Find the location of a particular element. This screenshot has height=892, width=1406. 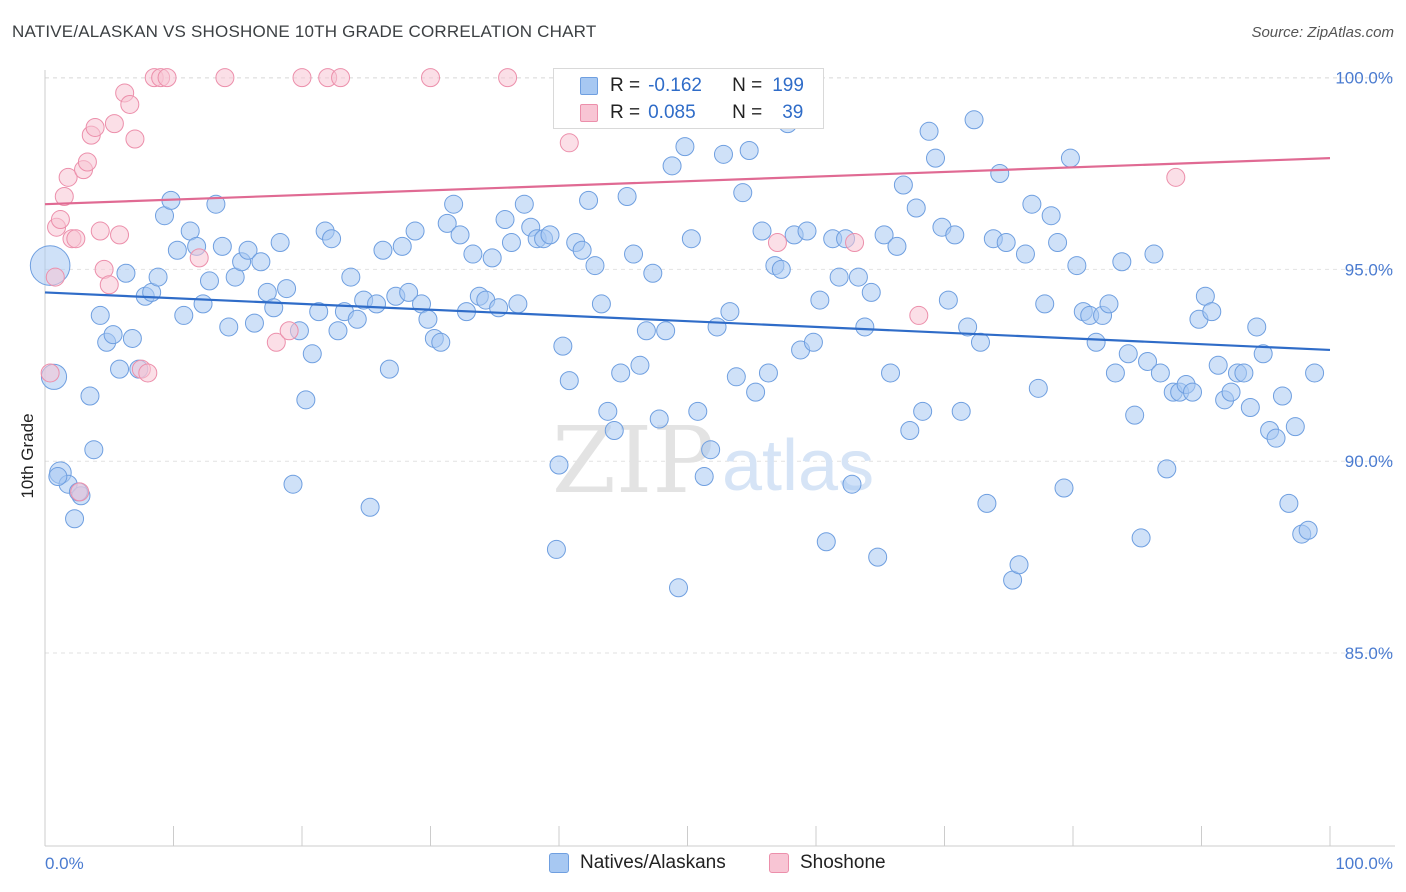

legend-label-natives: Natives/Alaskans is located at coordinates (653, 862).